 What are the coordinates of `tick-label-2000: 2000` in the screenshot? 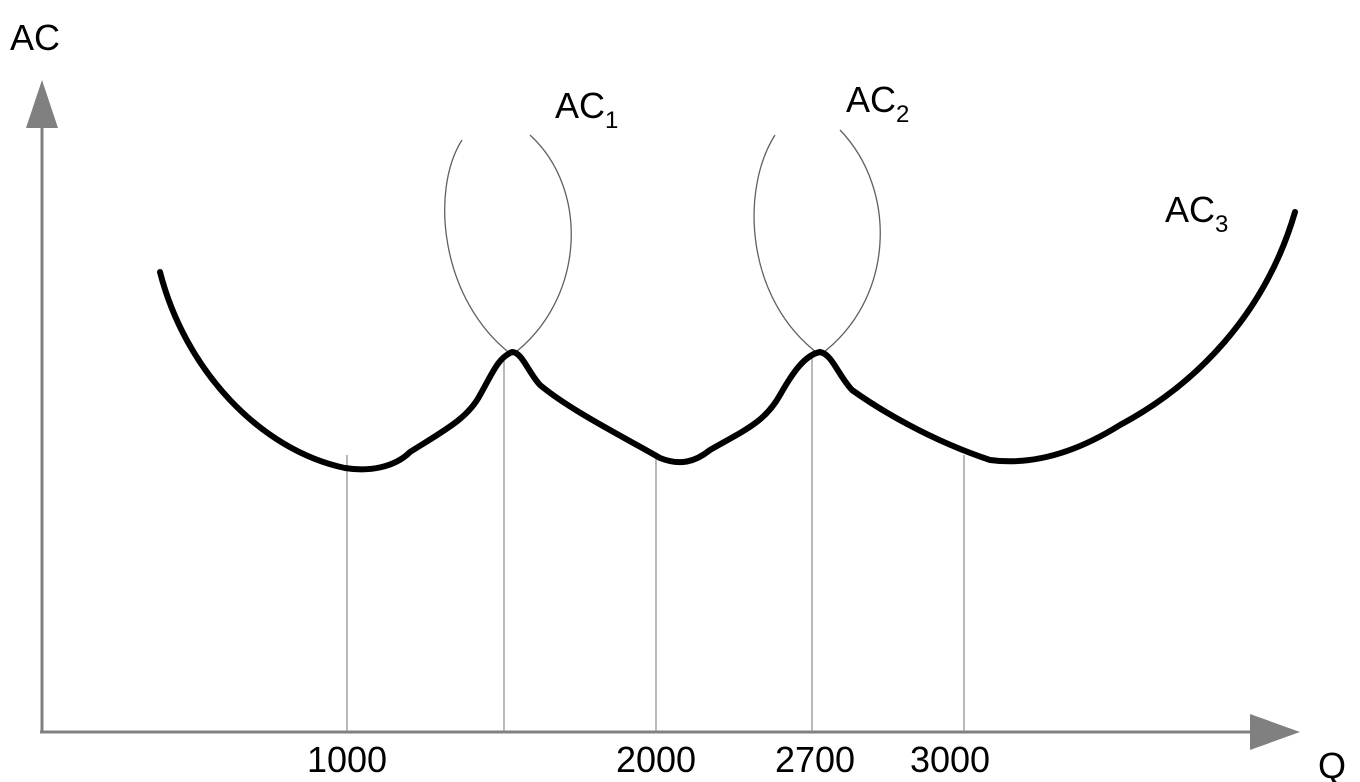 It's located at (656, 759).